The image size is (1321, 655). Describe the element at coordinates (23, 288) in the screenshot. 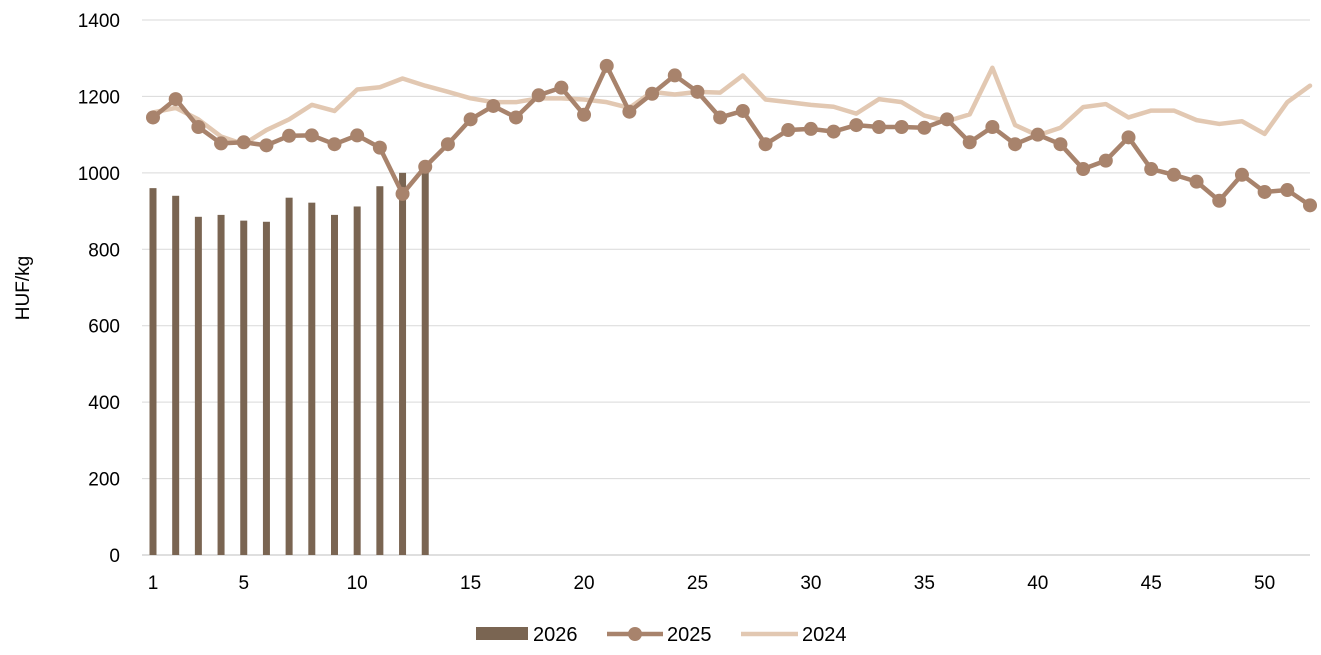

I see `y-axis-label: HUF/kg` at that location.